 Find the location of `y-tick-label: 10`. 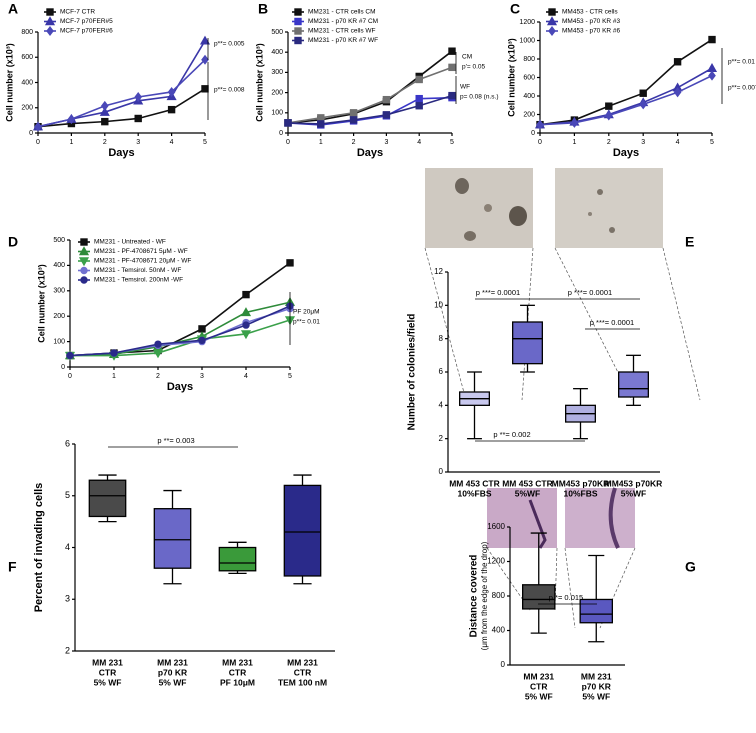

y-tick-label: 10 is located at coordinates (438, 304).